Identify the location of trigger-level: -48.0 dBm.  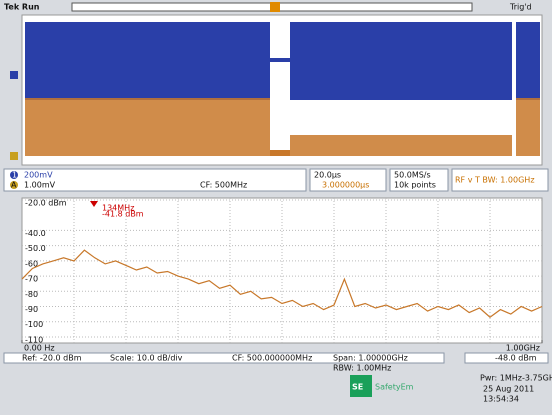
(516, 358).